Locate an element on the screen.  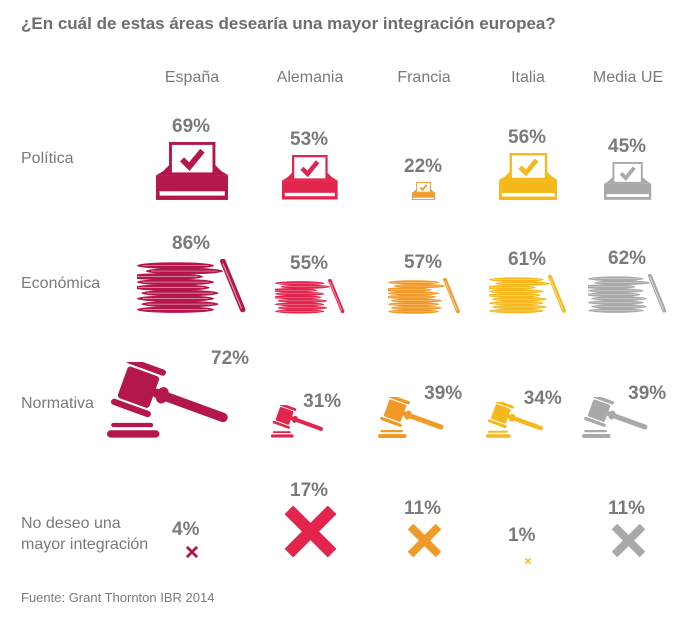
value-label: 34% is located at coordinates (542, 399).